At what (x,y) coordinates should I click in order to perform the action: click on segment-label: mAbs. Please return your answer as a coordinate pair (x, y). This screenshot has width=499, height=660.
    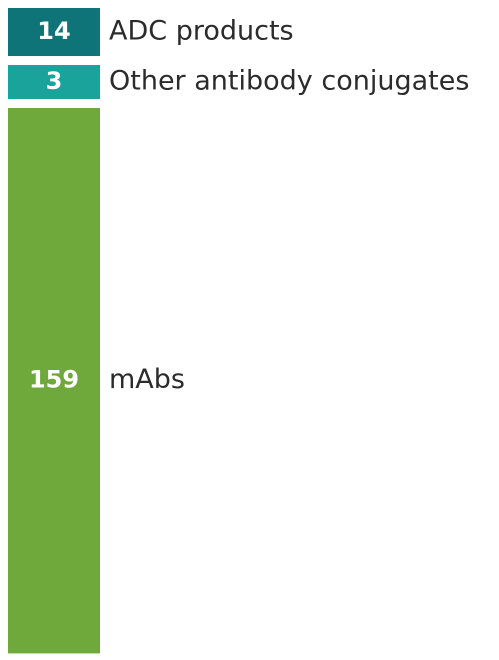
    Looking at the image, I should click on (147, 379).